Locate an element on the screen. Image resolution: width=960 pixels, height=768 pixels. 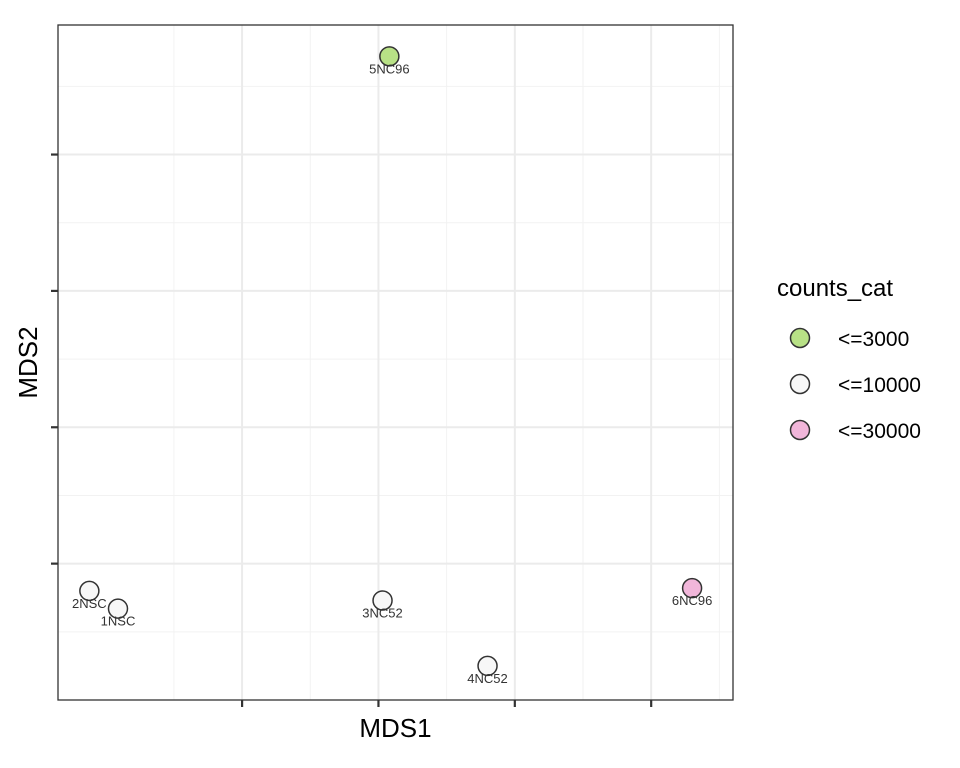
data-point-label: 4NC52 is located at coordinates (487, 678).